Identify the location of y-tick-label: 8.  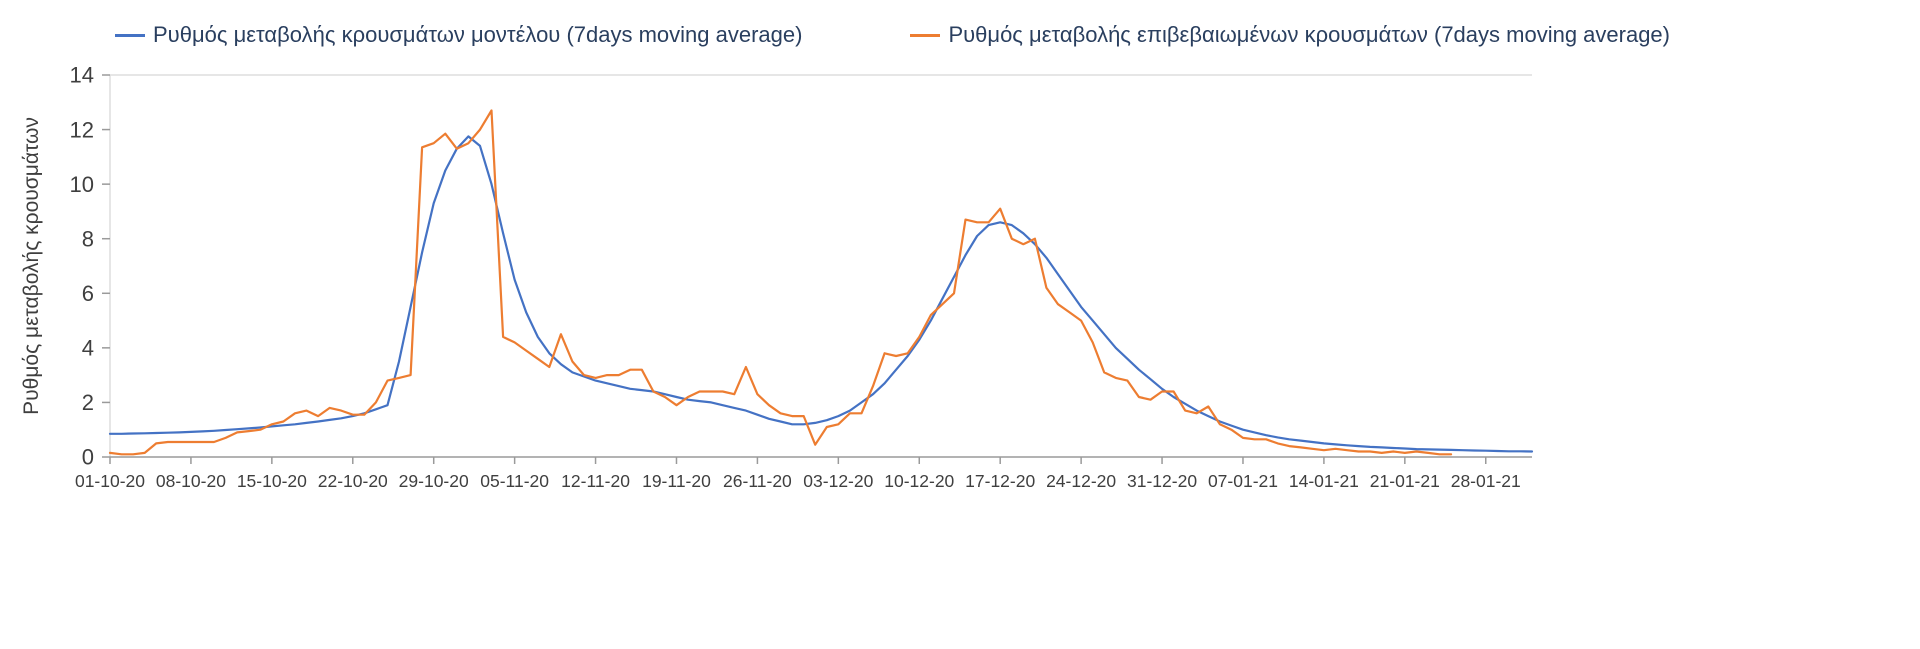
(88, 238).